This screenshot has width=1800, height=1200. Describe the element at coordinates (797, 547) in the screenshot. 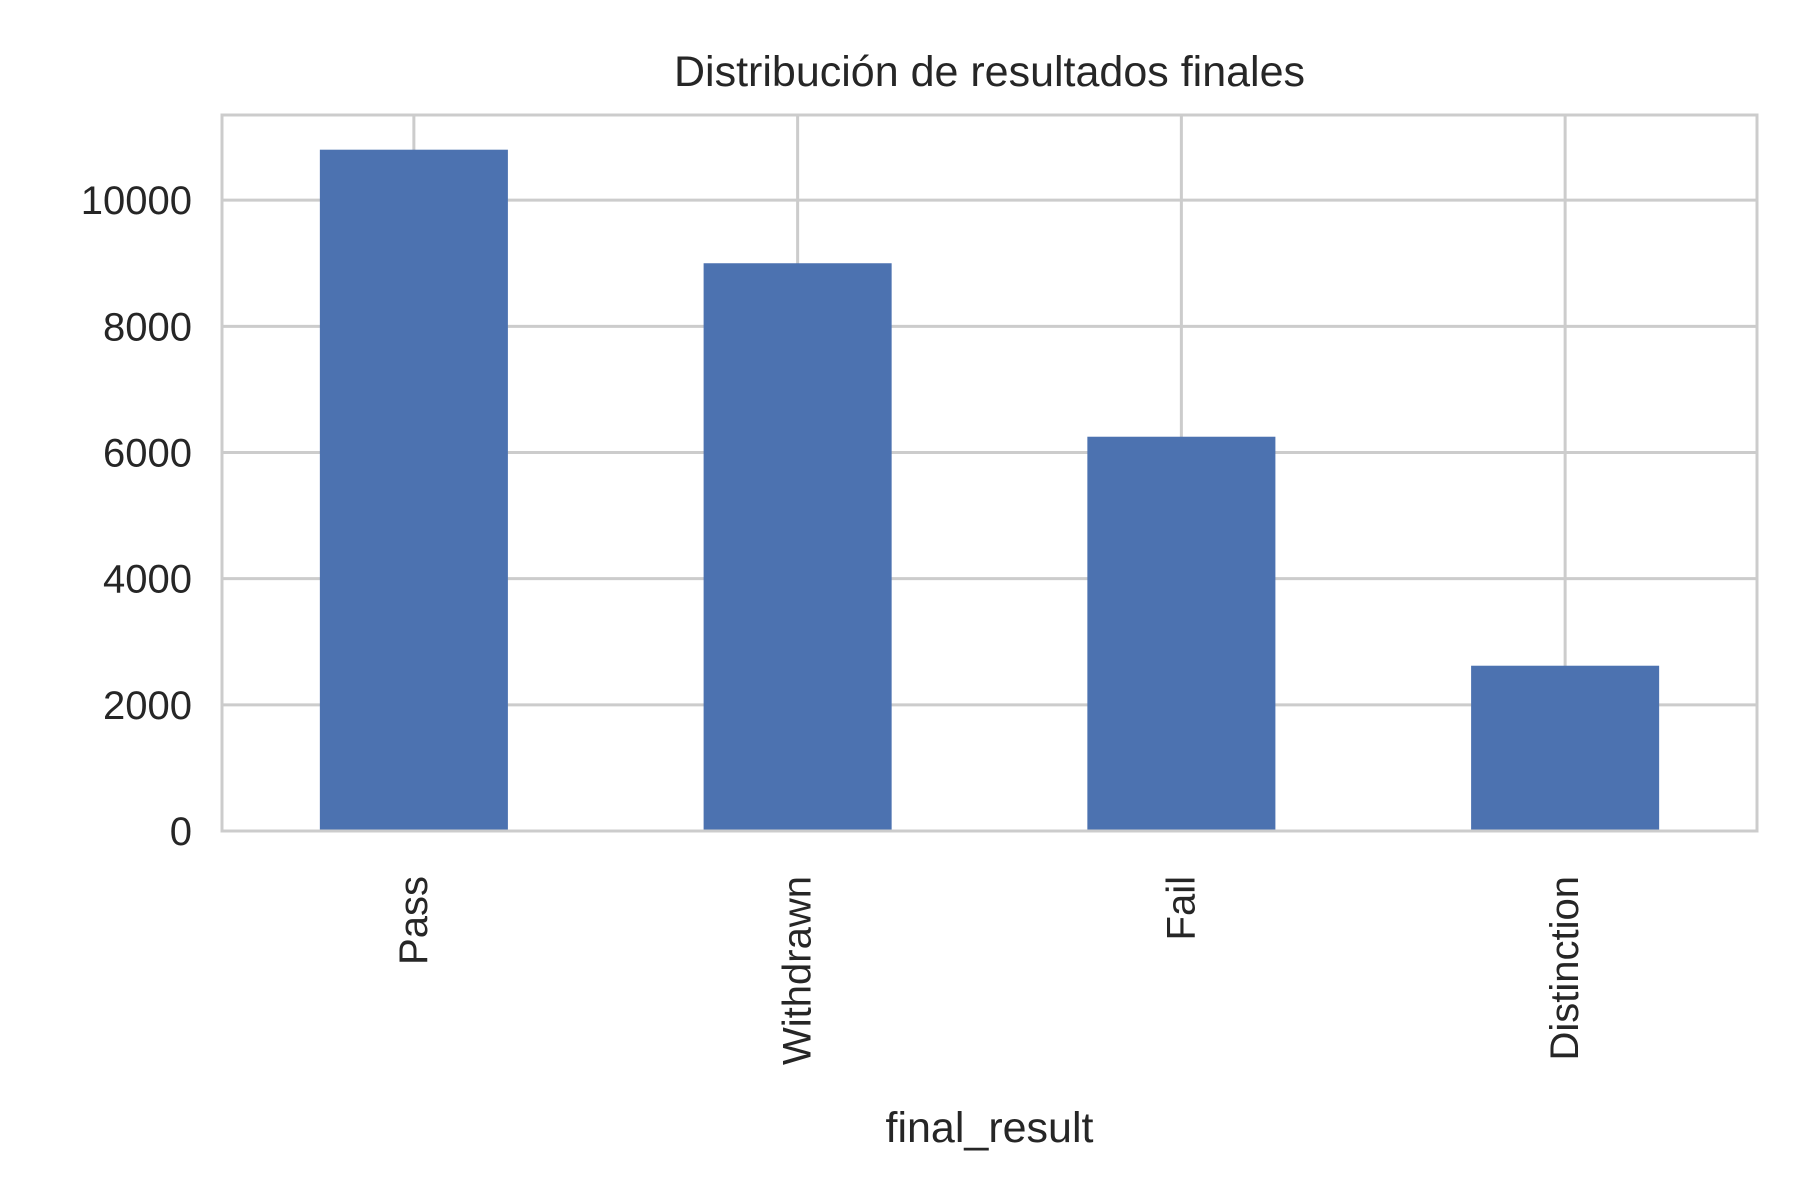

I see `bar-withdrawn` at that location.